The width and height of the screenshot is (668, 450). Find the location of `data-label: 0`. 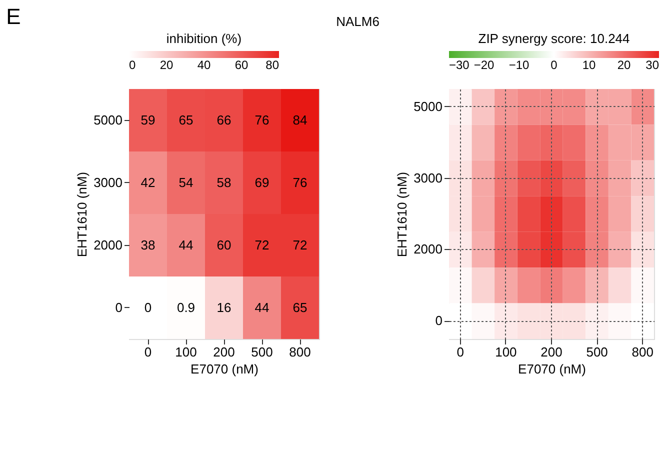

data-label: 0 is located at coordinates (148, 307).